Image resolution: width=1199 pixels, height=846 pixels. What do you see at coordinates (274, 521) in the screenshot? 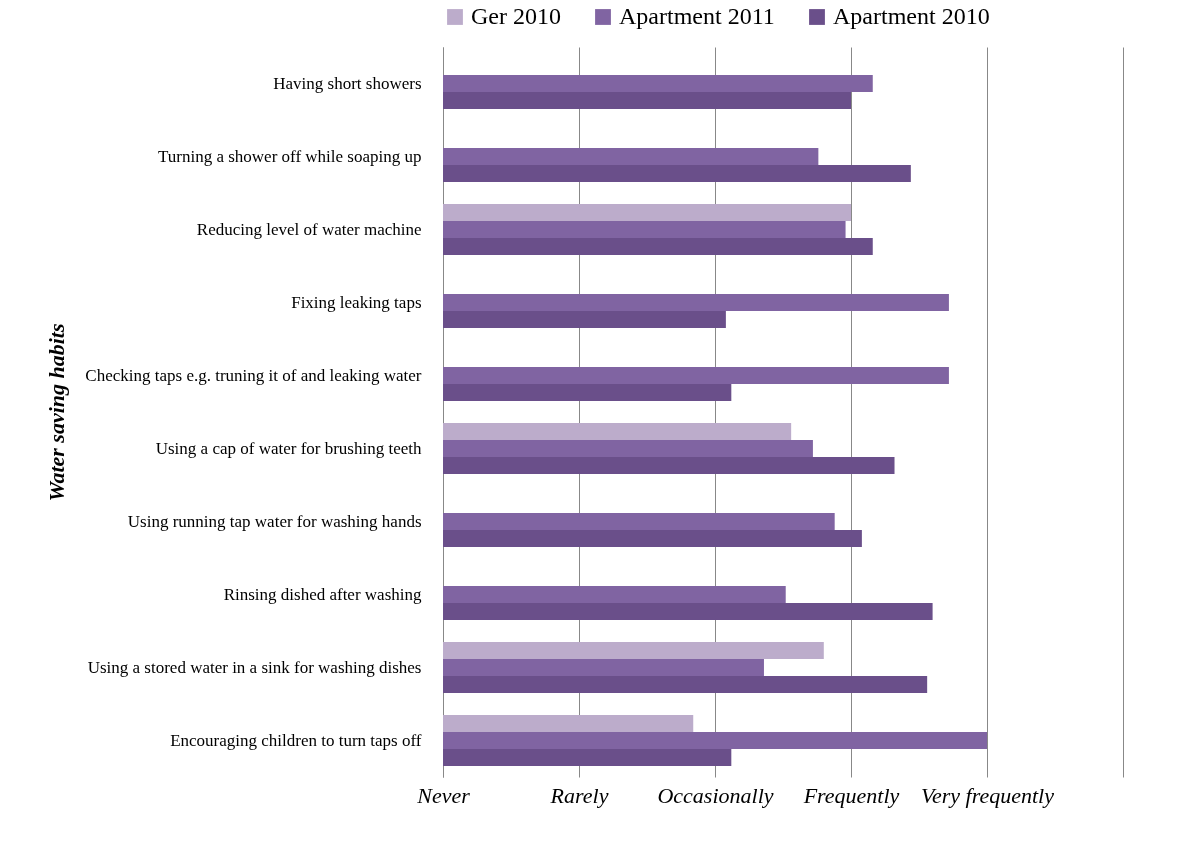
I see `y-tick-label: Using running tap water for washing hands` at bounding box center [274, 521].